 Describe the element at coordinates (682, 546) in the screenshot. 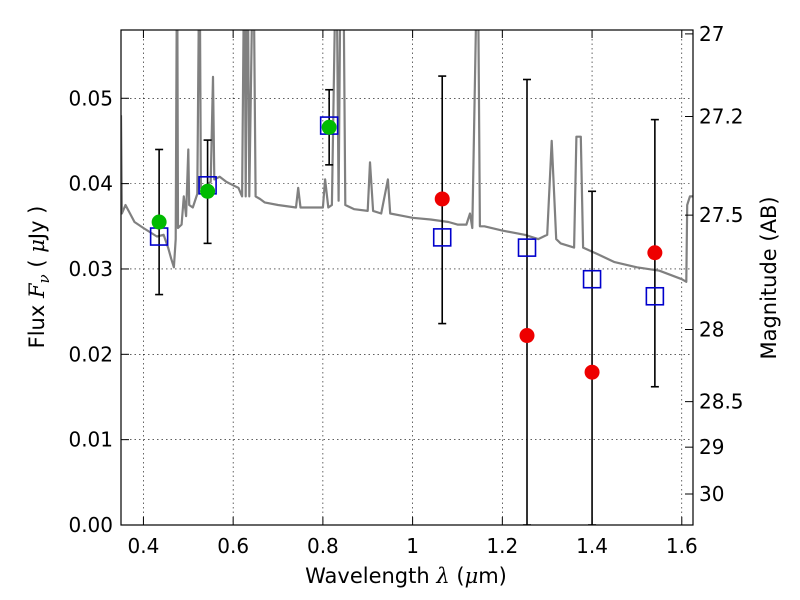

I see `x-tick-label: 1.6` at that location.